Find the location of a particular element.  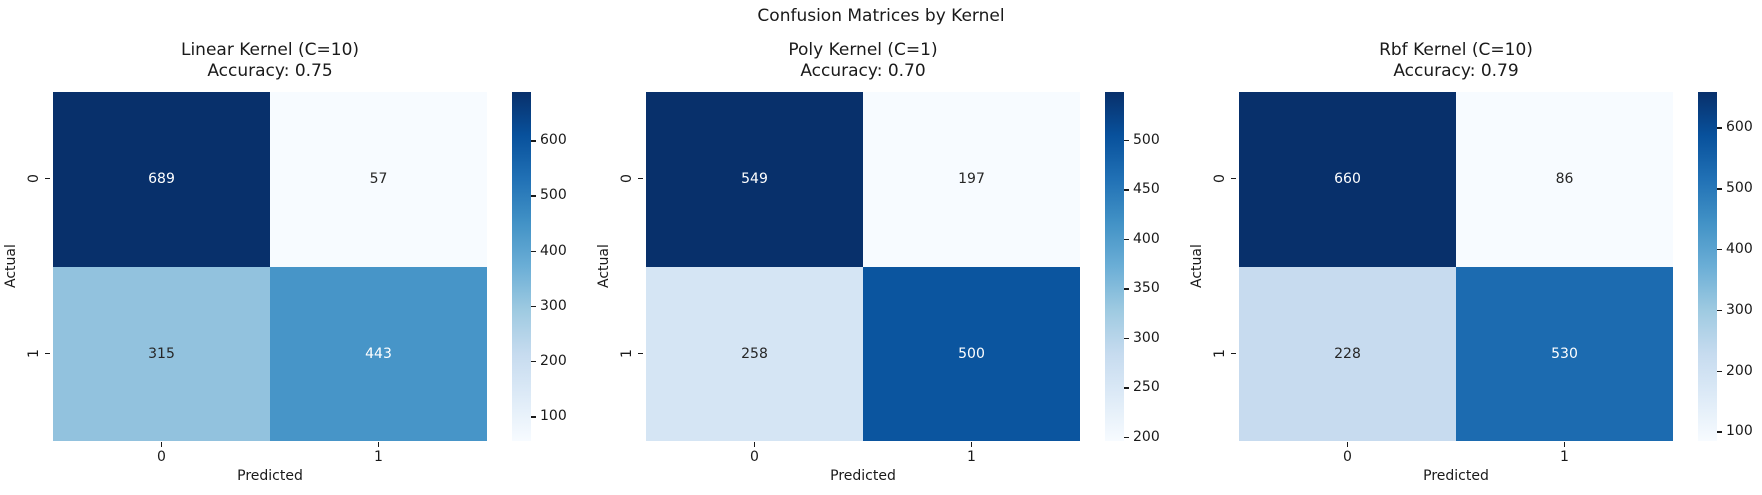

subplot-title-line2: Accuracy: 0.75 is located at coordinates (270, 71).